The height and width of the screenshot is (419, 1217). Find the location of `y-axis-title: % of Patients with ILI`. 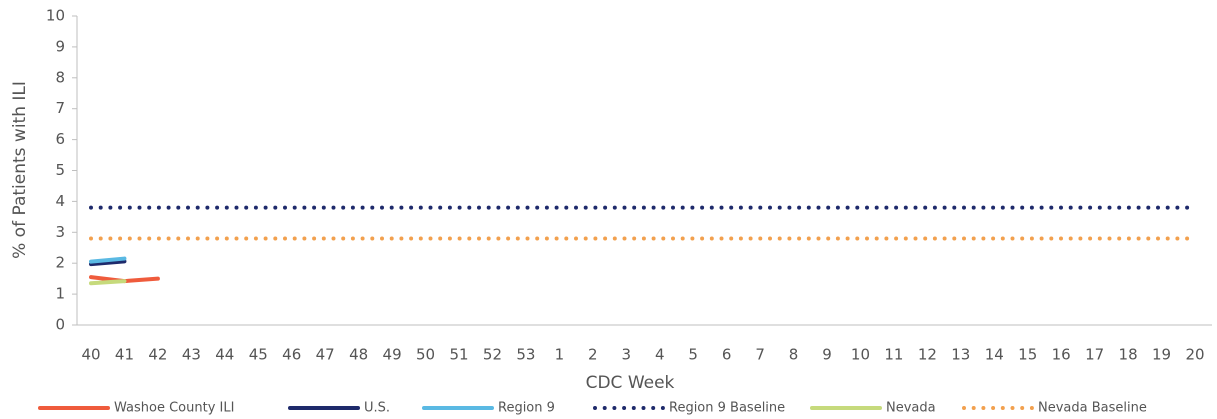

y-axis-title: % of Patients with ILI is located at coordinates (20, 170).